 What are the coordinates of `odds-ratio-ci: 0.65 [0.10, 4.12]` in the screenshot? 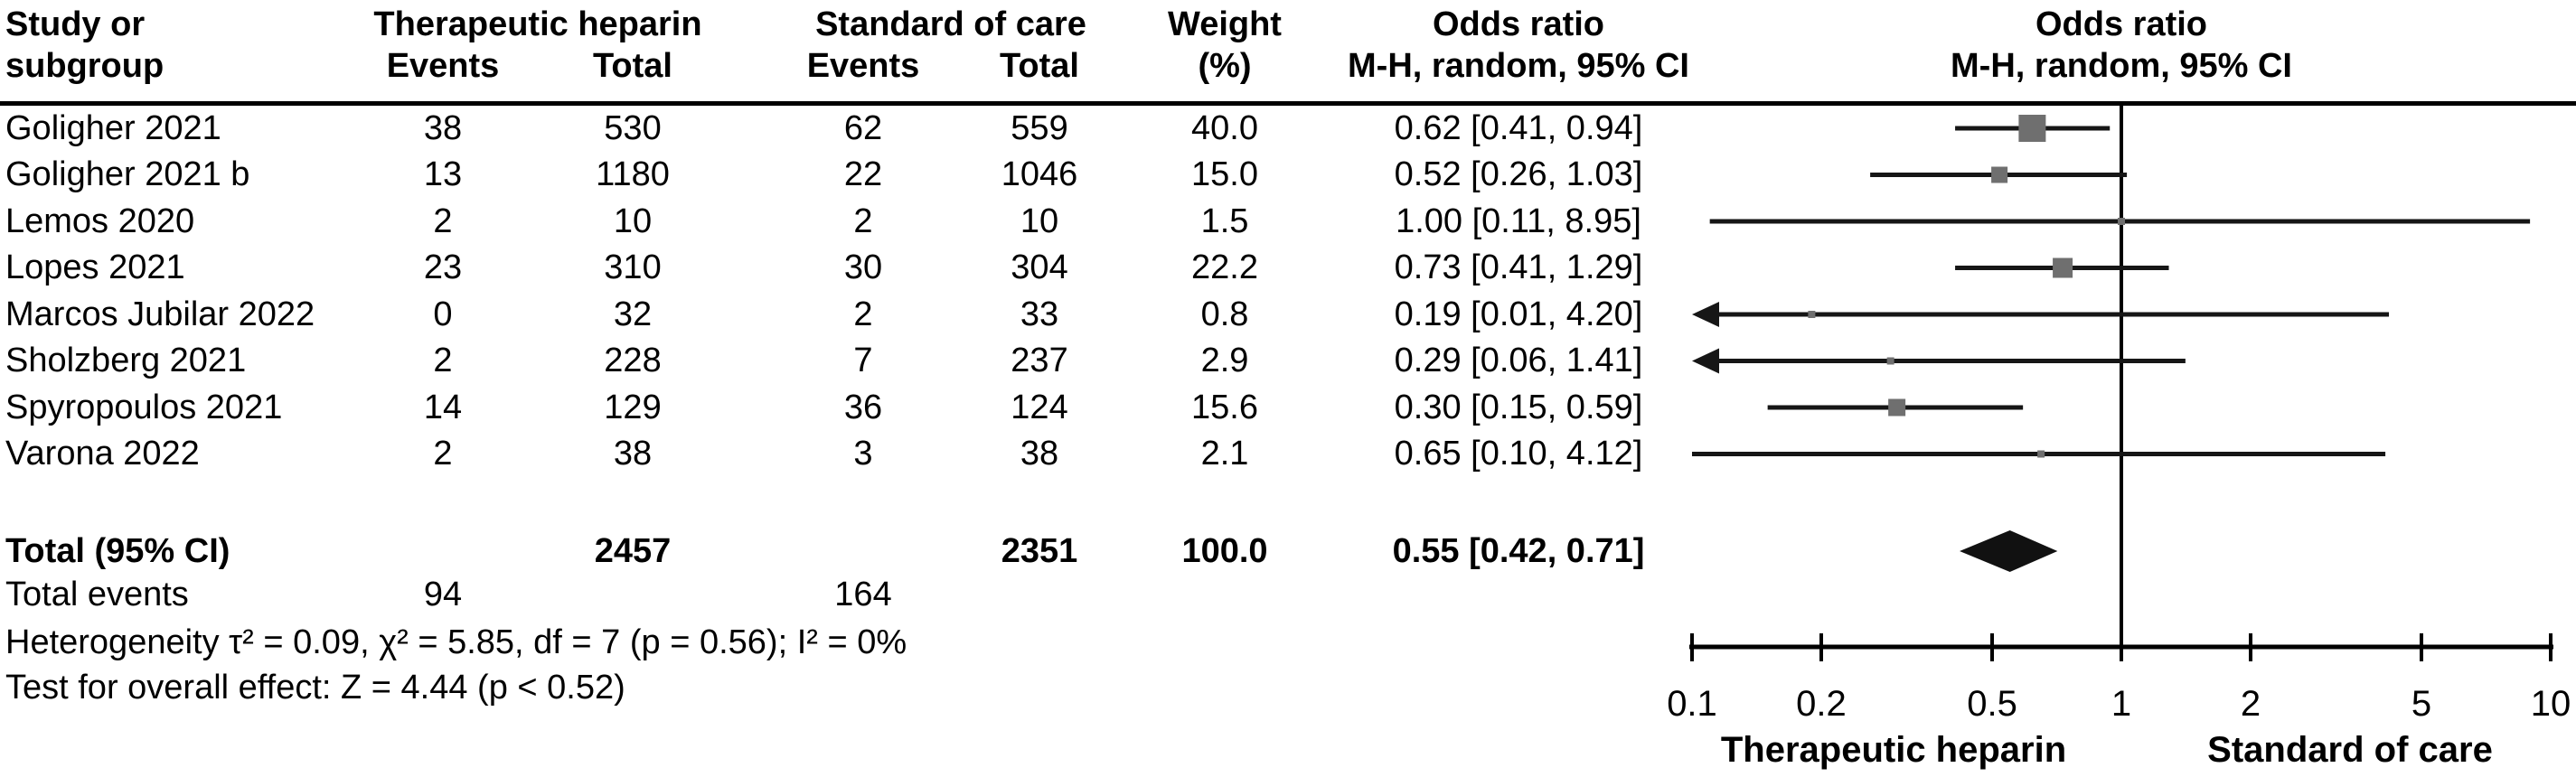 It's located at (1518, 454).